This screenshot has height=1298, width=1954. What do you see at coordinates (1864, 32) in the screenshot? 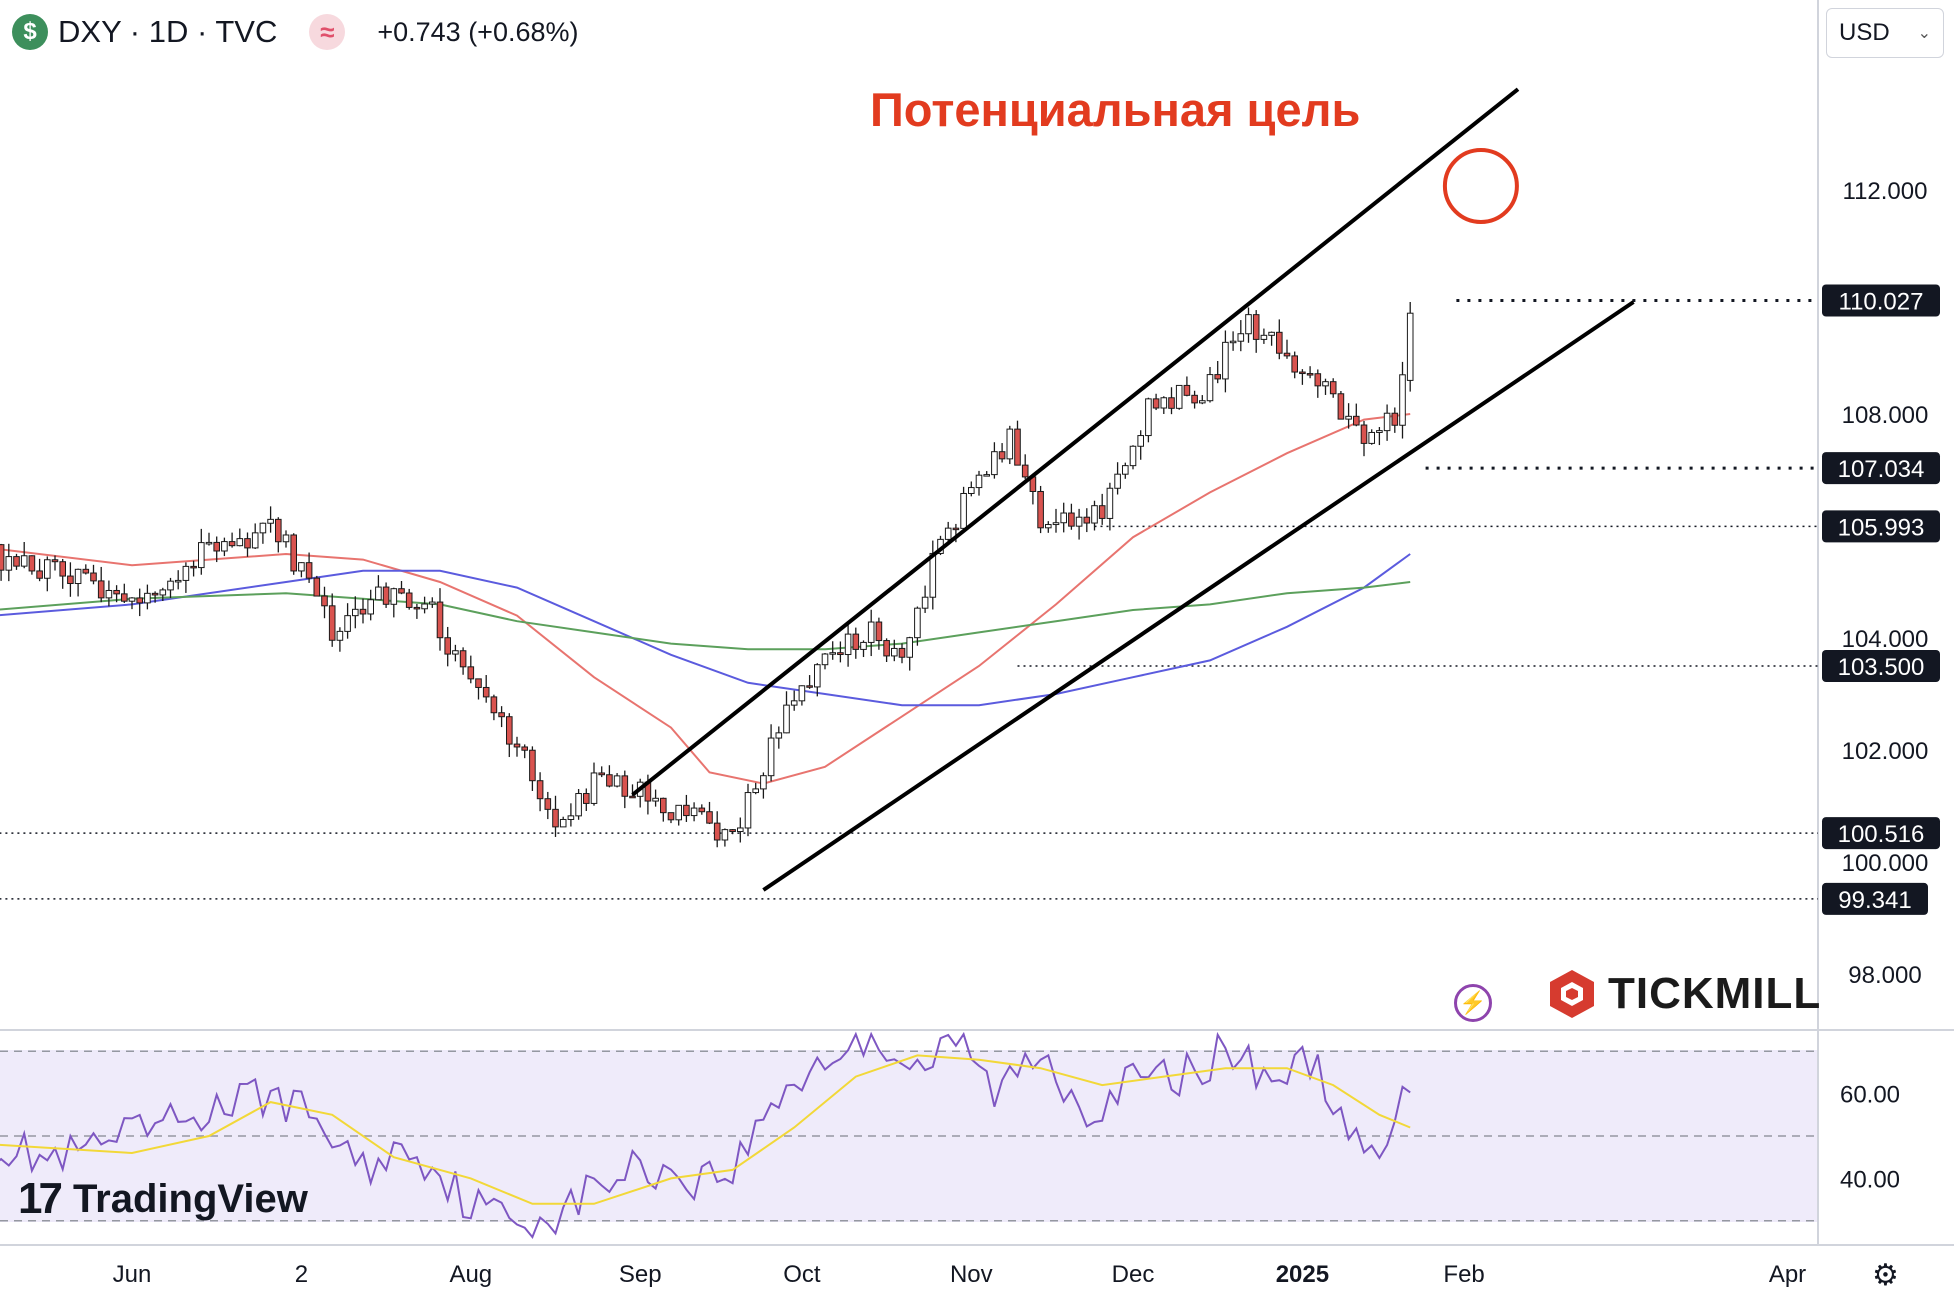
I see `currency-value: USD` at bounding box center [1864, 32].